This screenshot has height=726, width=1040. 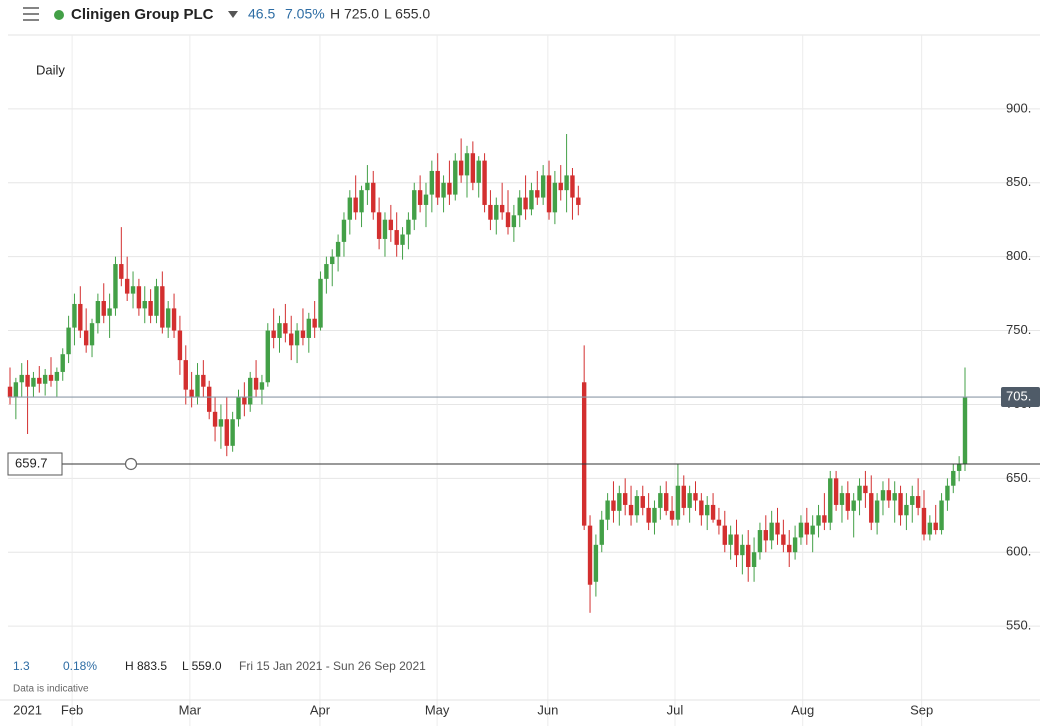 I want to click on crosshair-handle, so click(x=131, y=464).